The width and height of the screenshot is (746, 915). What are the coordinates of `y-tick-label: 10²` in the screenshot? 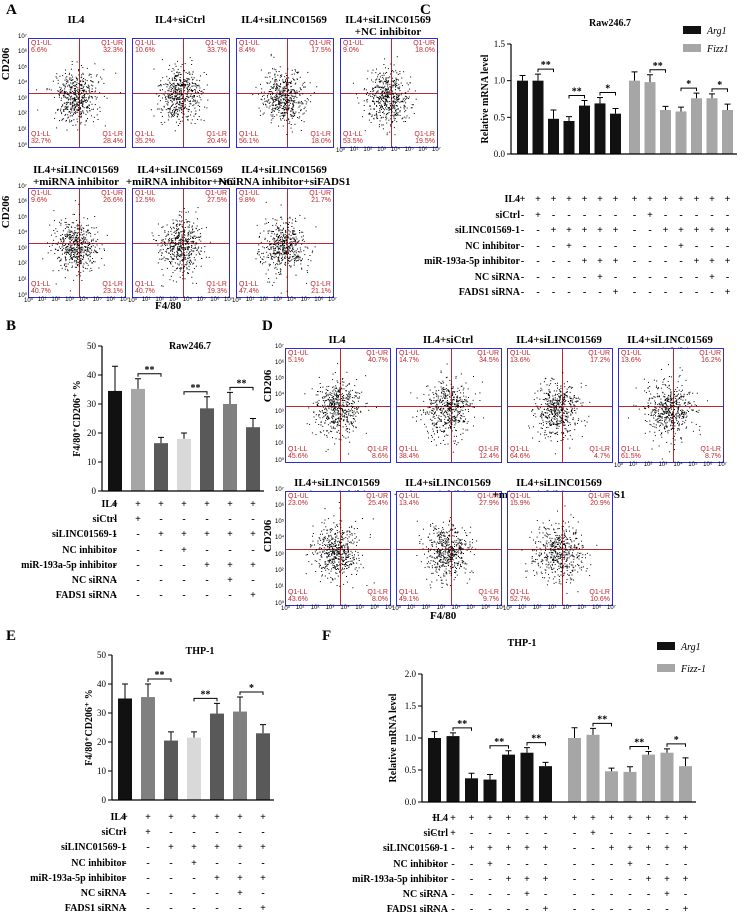 It's located at (279, 428).